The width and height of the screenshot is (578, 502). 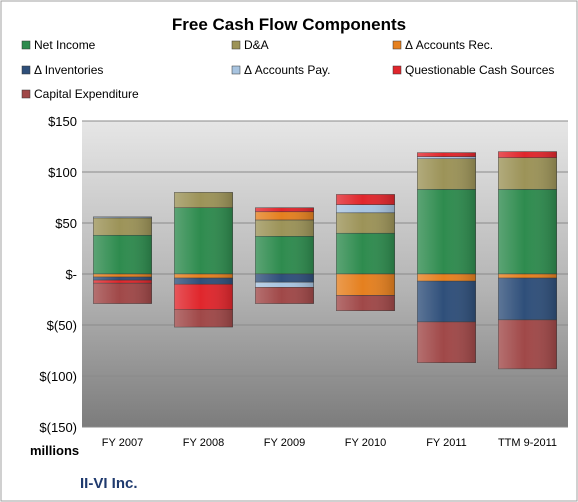 What do you see at coordinates (449, 45) in the screenshot?
I see `legend-label: Δ Accounts Rec.` at bounding box center [449, 45].